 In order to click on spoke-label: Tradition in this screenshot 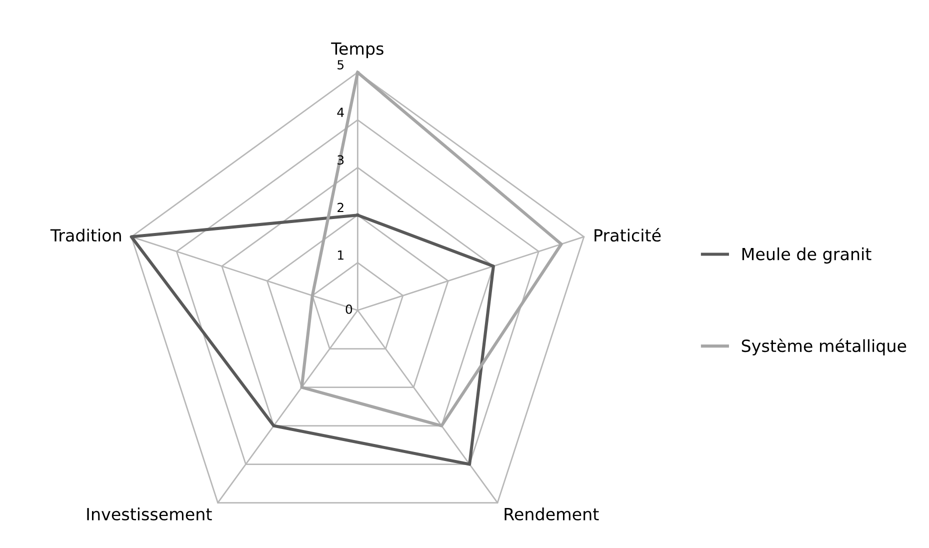, I will do `click(85, 235)`.